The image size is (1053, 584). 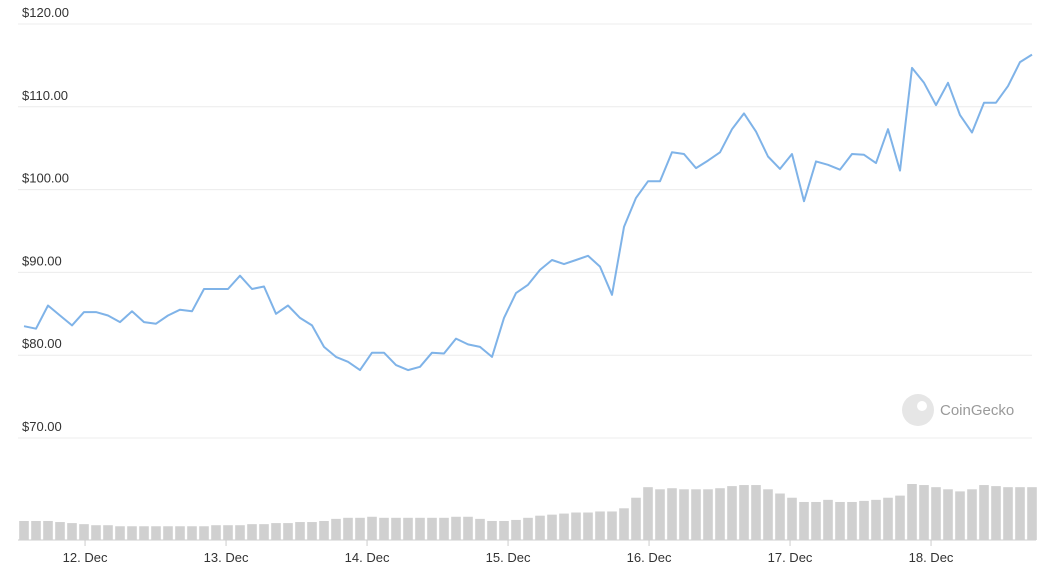 I want to click on watermark-text: CoinGecko, so click(x=977, y=410).